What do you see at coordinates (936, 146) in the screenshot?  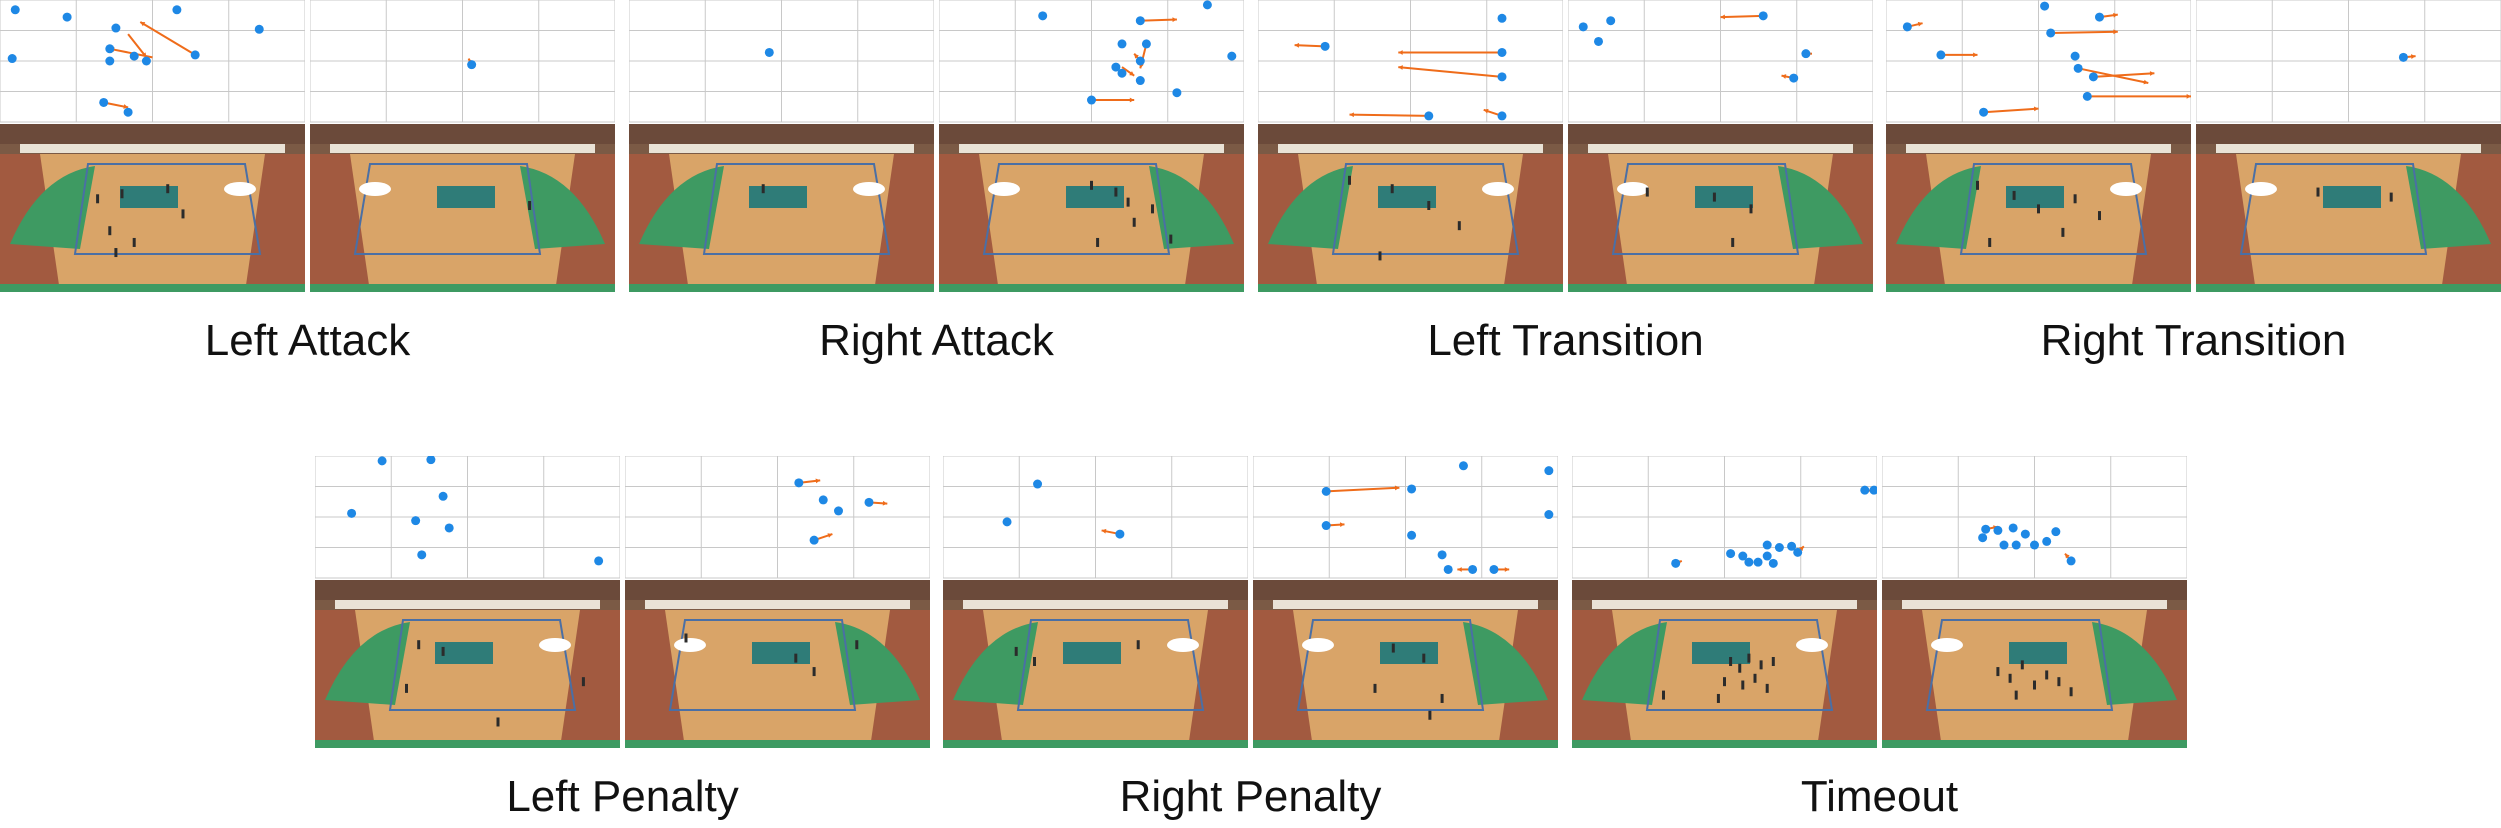 I see `panel-right-attack` at bounding box center [936, 146].